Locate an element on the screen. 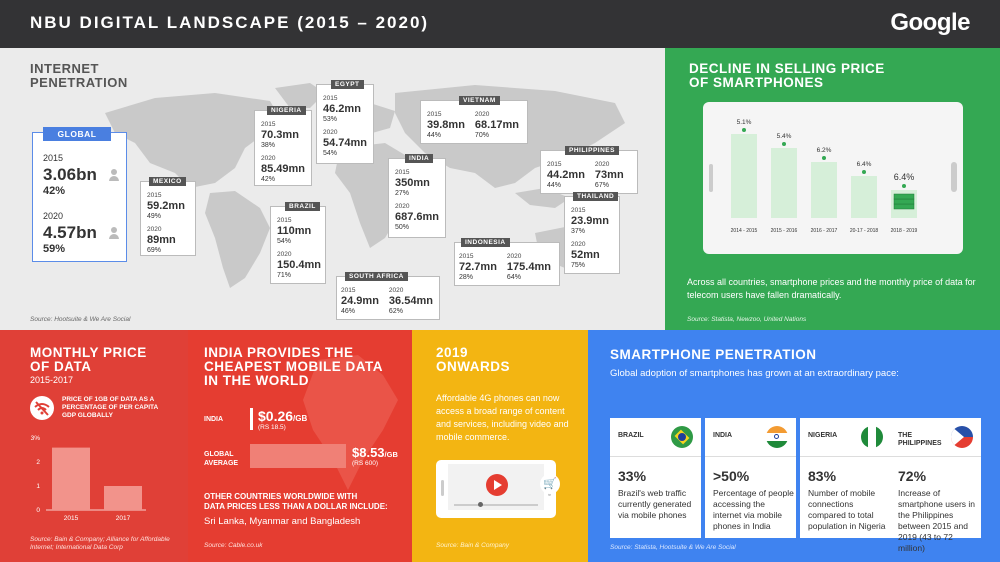 The width and height of the screenshot is (1000, 562). monthly-tick-label: 3% is located at coordinates (36, 438).